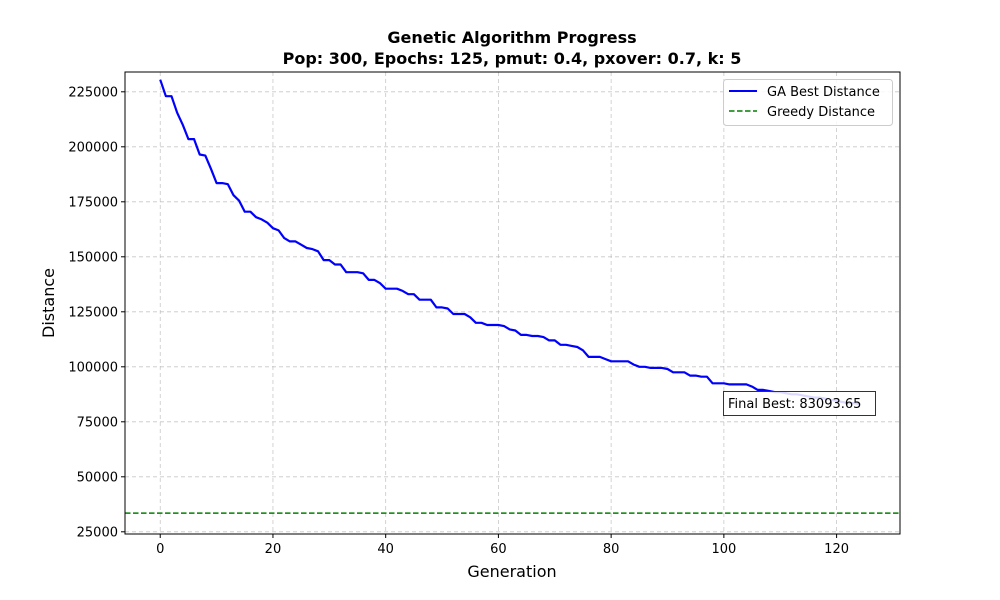 The width and height of the screenshot is (1000, 600). What do you see at coordinates (93, 257) in the screenshot?
I see `y-tick-label: 150000` at bounding box center [93, 257].